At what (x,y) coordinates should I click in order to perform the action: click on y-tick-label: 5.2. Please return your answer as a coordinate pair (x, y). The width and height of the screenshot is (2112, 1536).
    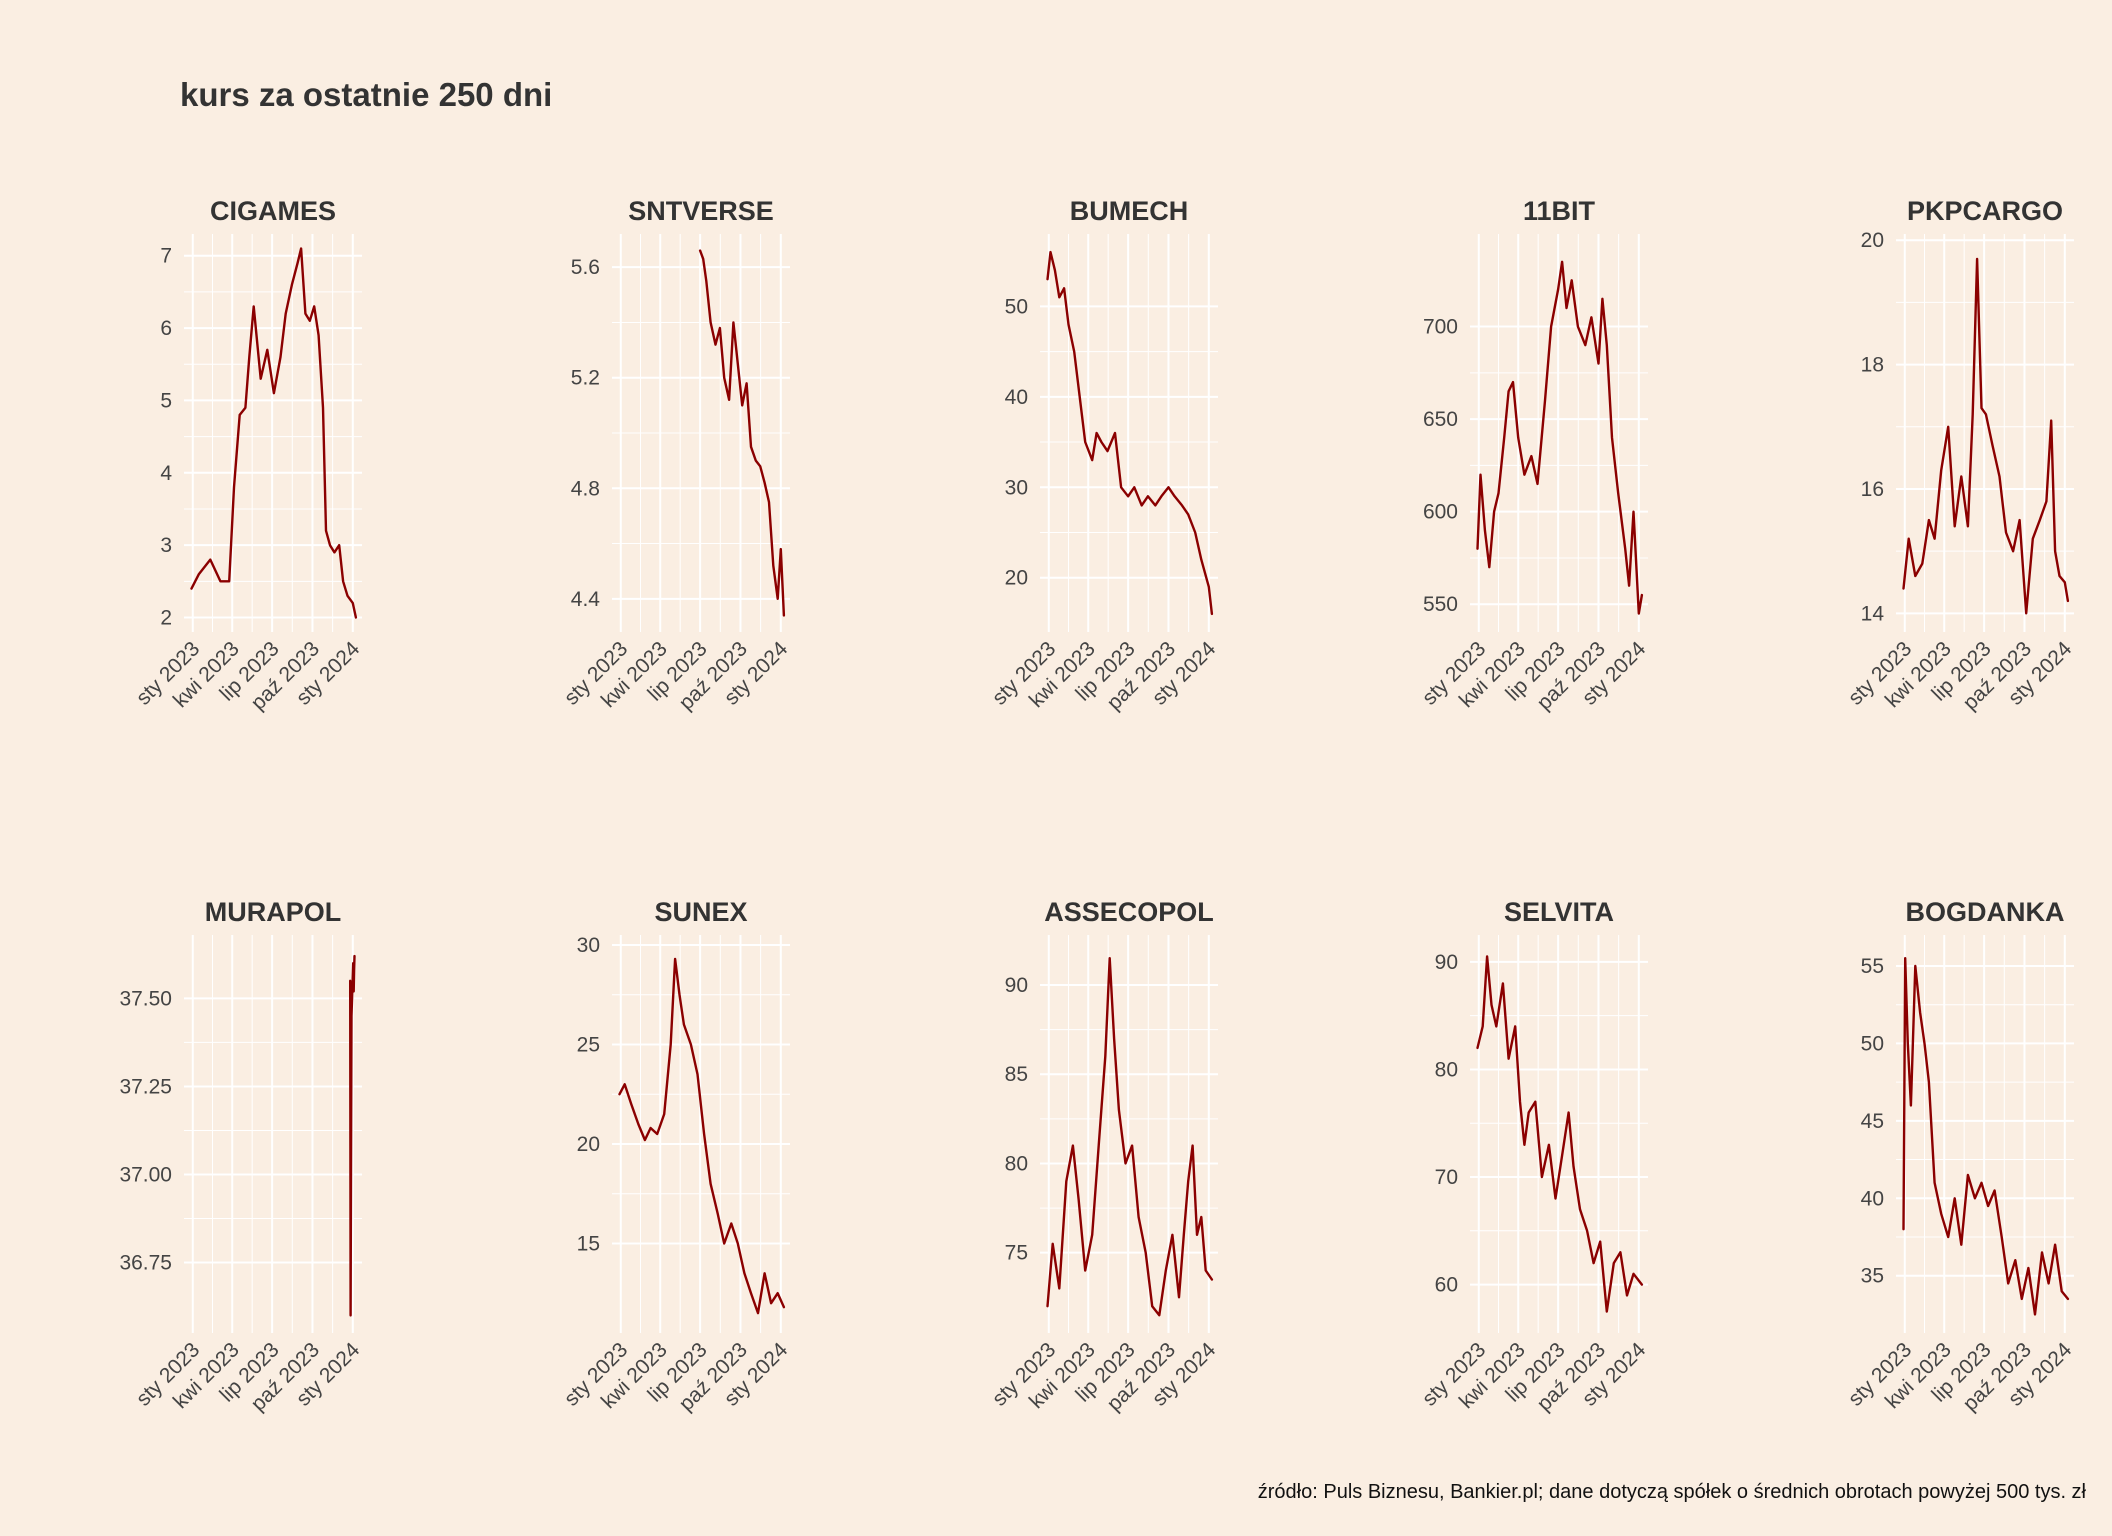
    Looking at the image, I should click on (585, 378).